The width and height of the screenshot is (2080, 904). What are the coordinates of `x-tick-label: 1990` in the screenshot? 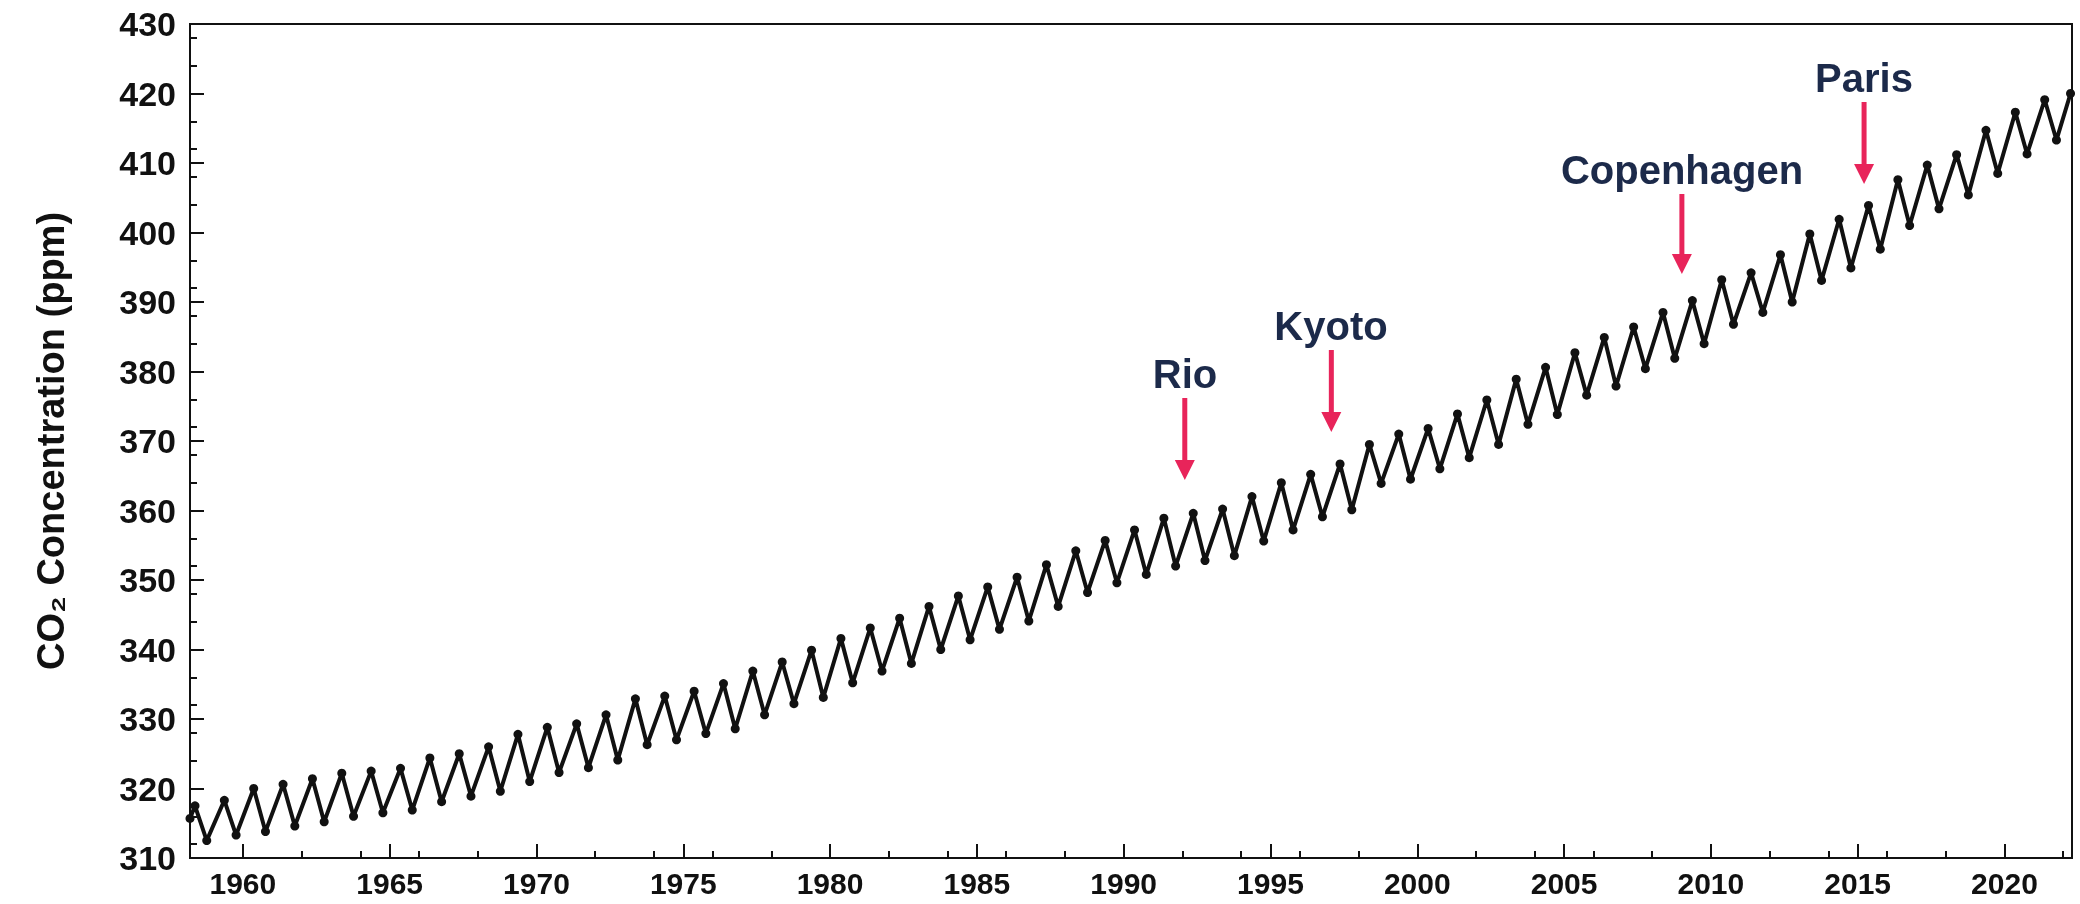 It's located at (1124, 883).